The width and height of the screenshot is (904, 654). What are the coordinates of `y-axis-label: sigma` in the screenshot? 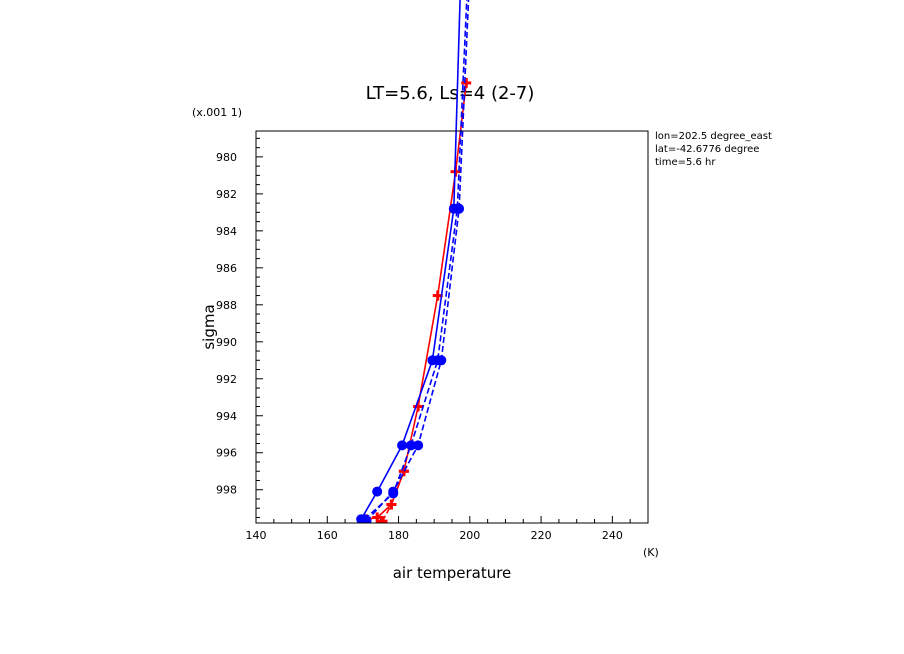 It's located at (209, 326).